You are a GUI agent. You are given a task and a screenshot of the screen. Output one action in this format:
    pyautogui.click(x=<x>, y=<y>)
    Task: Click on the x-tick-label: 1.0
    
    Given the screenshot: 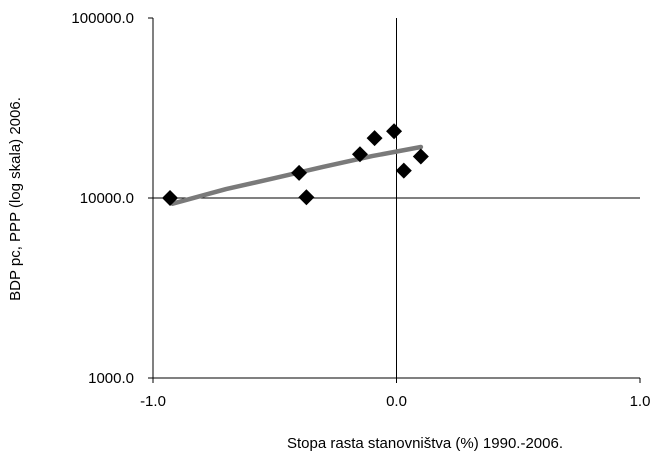 What is the action you would take?
    pyautogui.click(x=640, y=401)
    